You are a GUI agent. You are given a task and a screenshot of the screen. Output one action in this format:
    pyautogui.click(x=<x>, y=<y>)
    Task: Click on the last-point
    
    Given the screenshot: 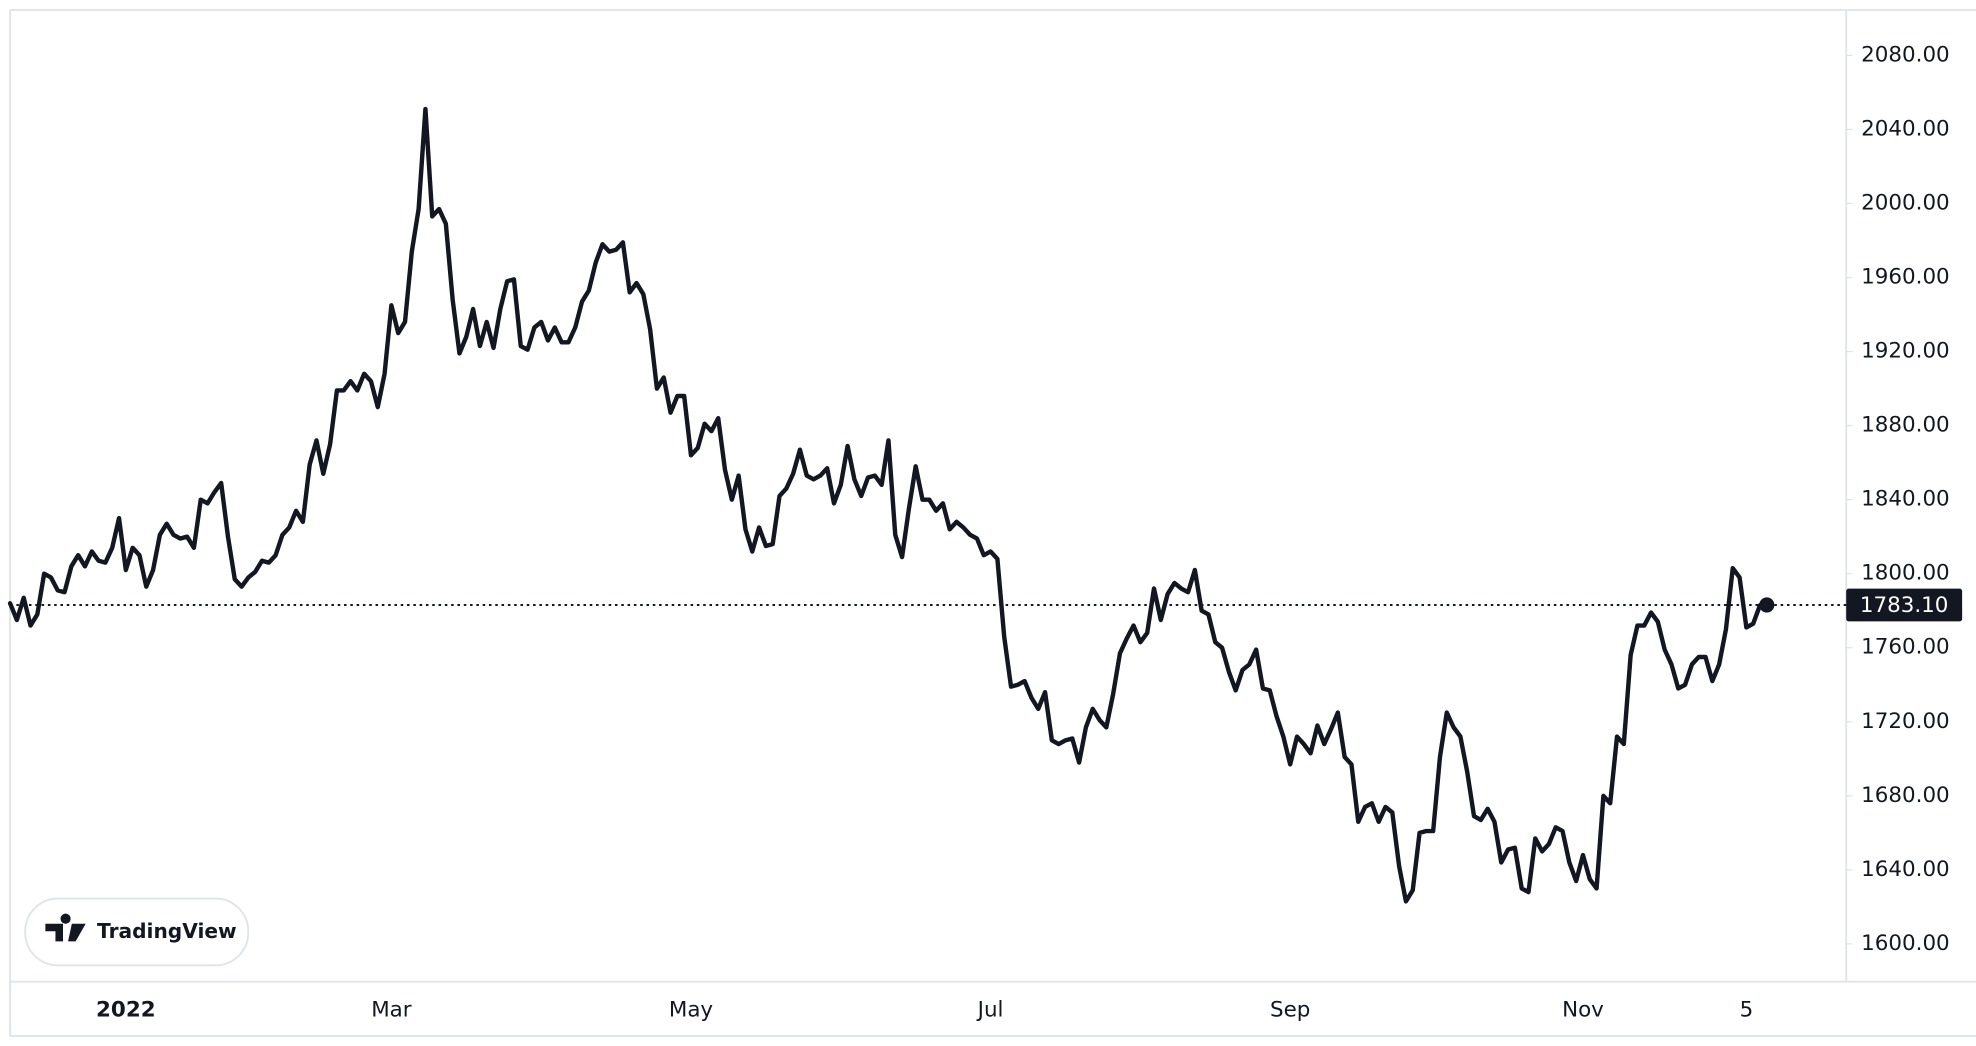 What is the action you would take?
    pyautogui.click(x=1767, y=605)
    